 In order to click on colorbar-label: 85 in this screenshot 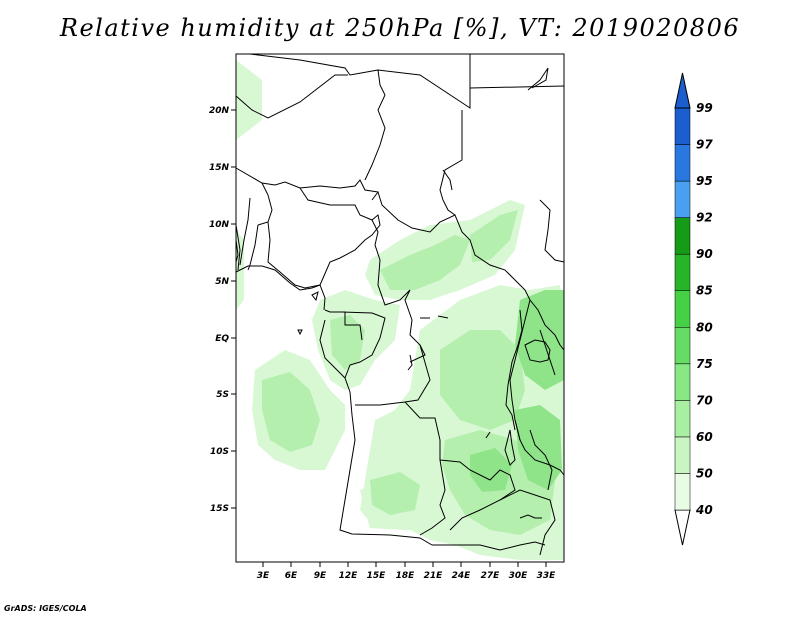, I will do `click(704, 291)`.